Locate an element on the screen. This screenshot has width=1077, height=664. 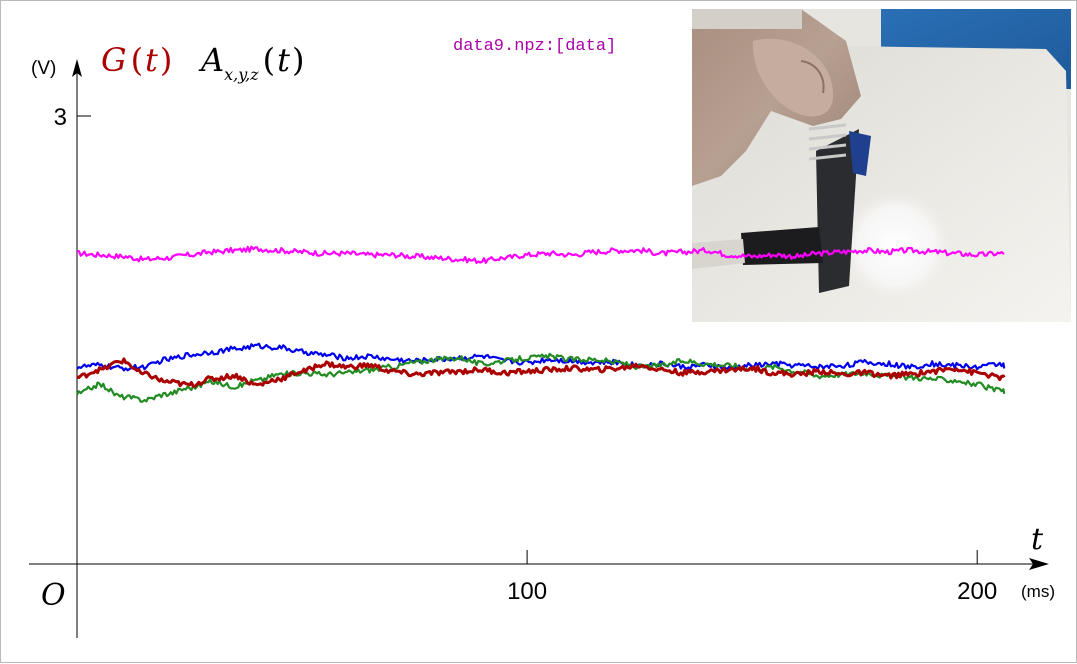
x-tick-label-200: 200 is located at coordinates (977, 591).